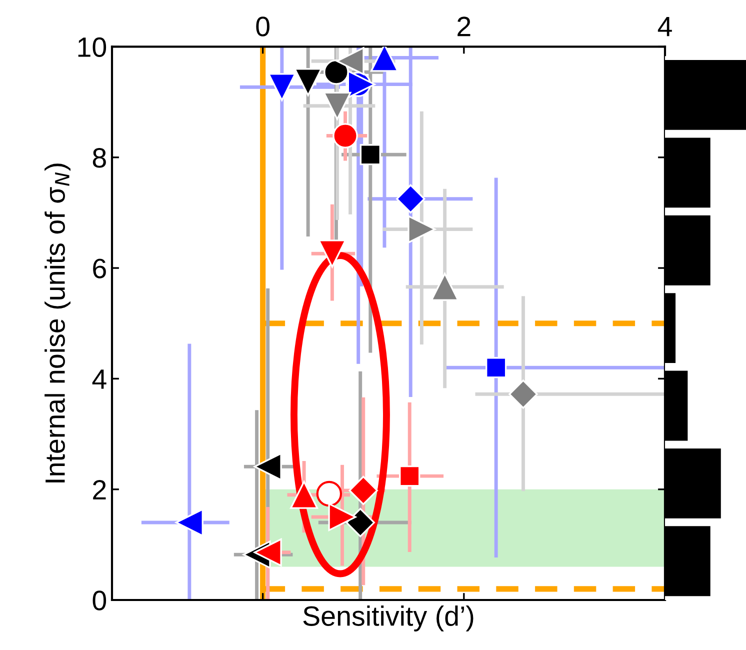  I want to click on x-axis-title: Sensitivity (d’), so click(388, 619).